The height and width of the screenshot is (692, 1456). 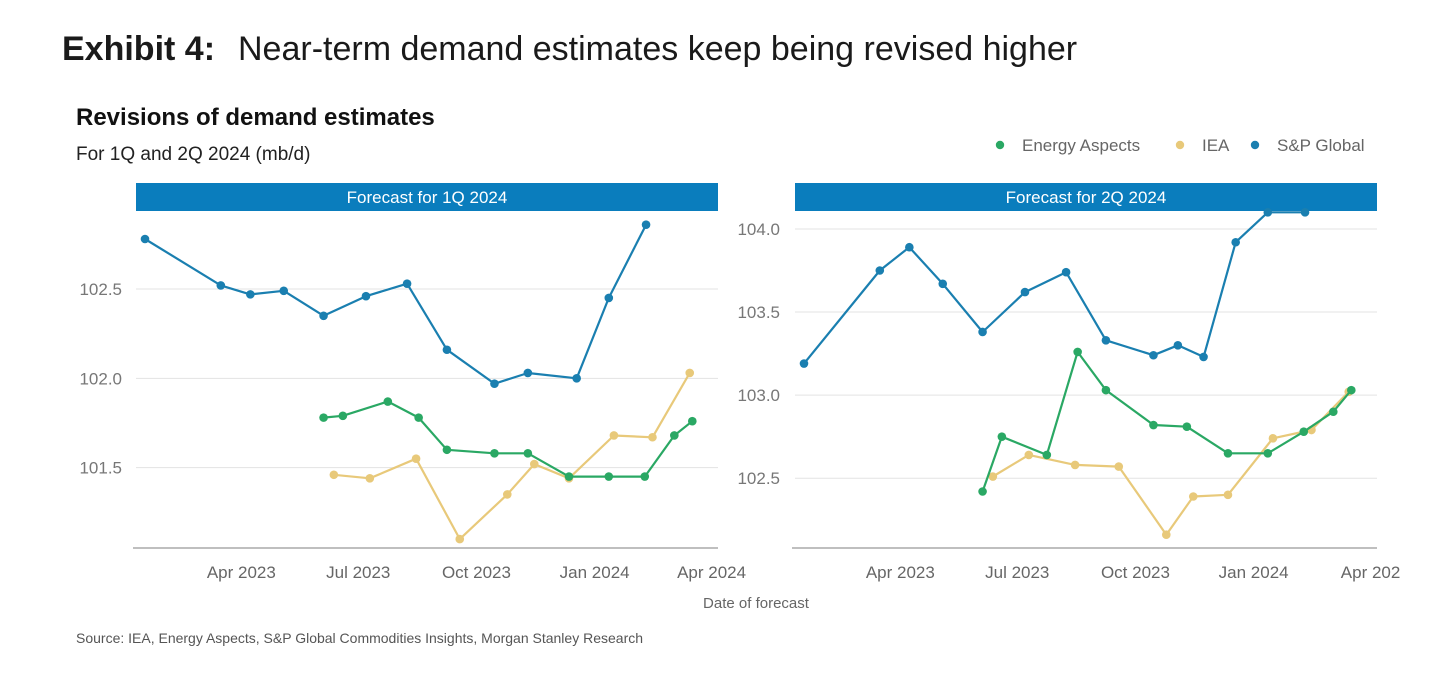 I want to click on legend-marker-iea, so click(x=1180, y=145).